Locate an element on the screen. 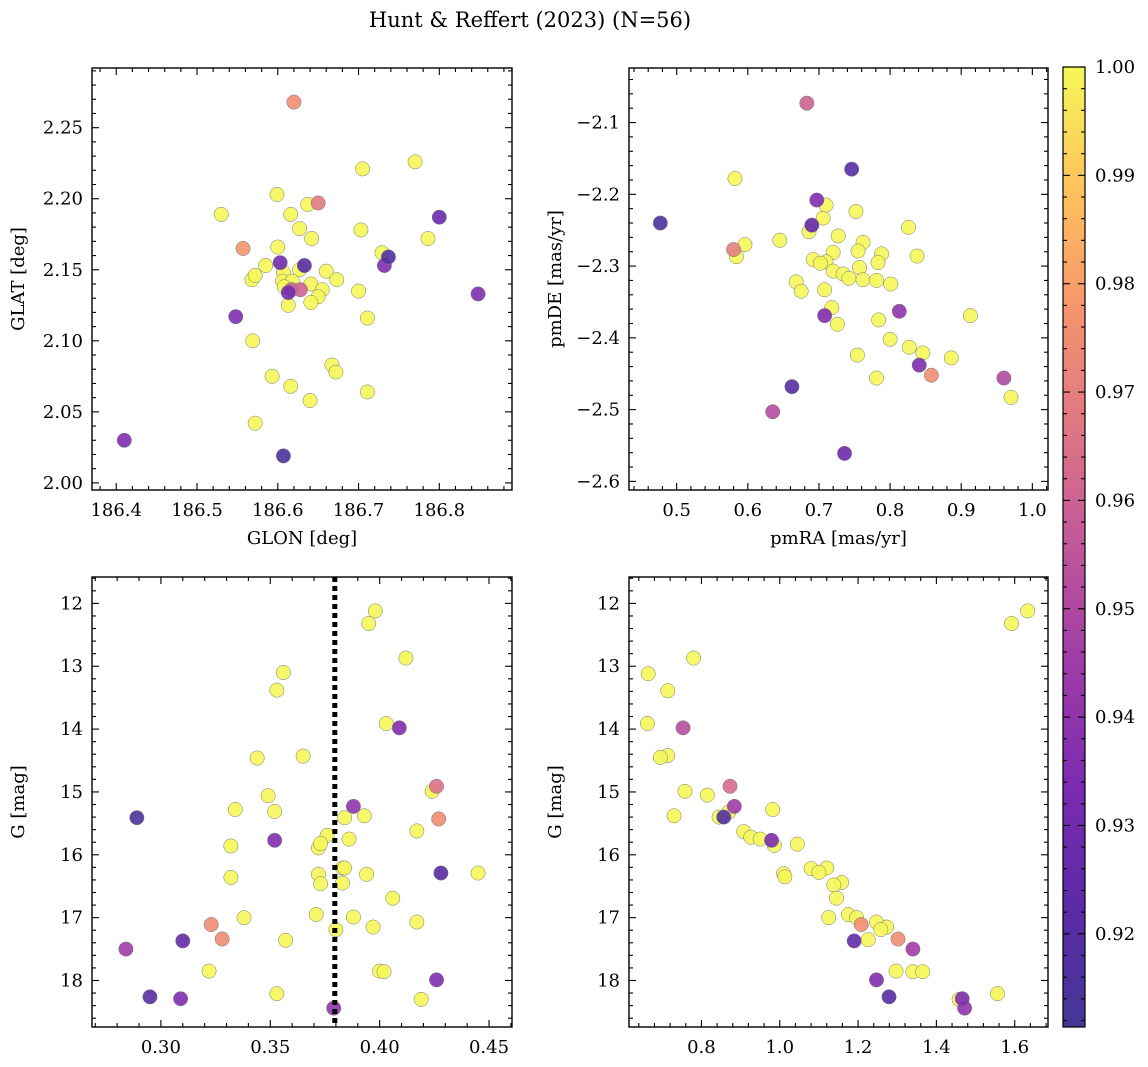 Image resolution: width=1148 pixels, height=1067 pixels. x-tick-label: 1.0 is located at coordinates (1032, 510).